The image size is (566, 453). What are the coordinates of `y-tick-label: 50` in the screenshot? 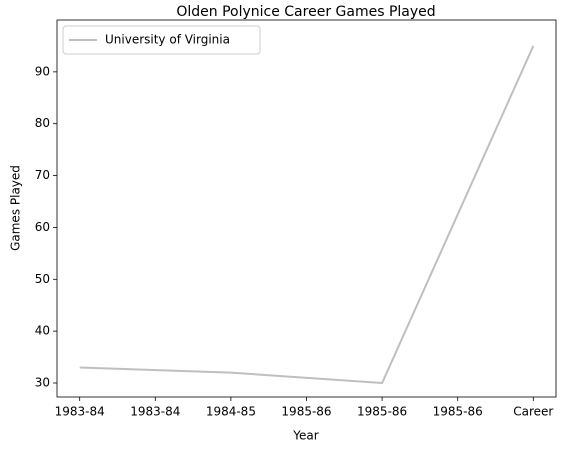 It's located at (42, 279).